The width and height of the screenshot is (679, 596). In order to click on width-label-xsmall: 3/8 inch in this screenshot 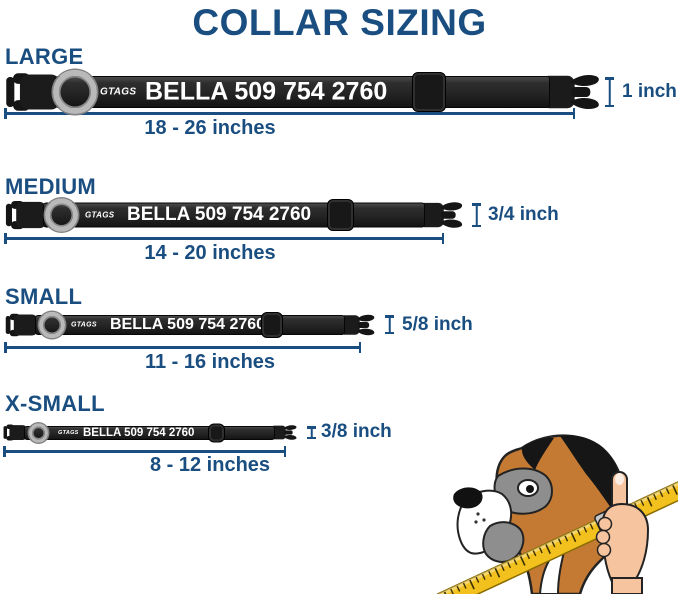, I will do `click(356, 431)`.